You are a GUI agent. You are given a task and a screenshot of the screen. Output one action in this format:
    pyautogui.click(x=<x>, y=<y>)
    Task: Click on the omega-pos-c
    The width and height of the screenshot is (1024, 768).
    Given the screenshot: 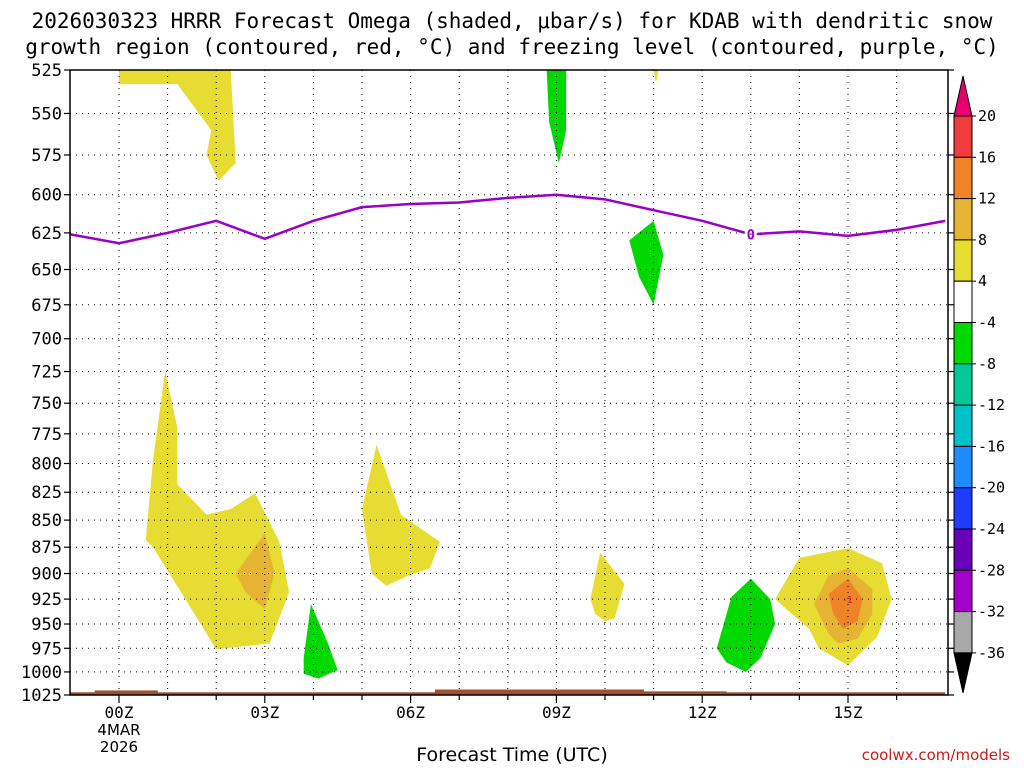 What is the action you would take?
    pyautogui.click(x=401, y=515)
    